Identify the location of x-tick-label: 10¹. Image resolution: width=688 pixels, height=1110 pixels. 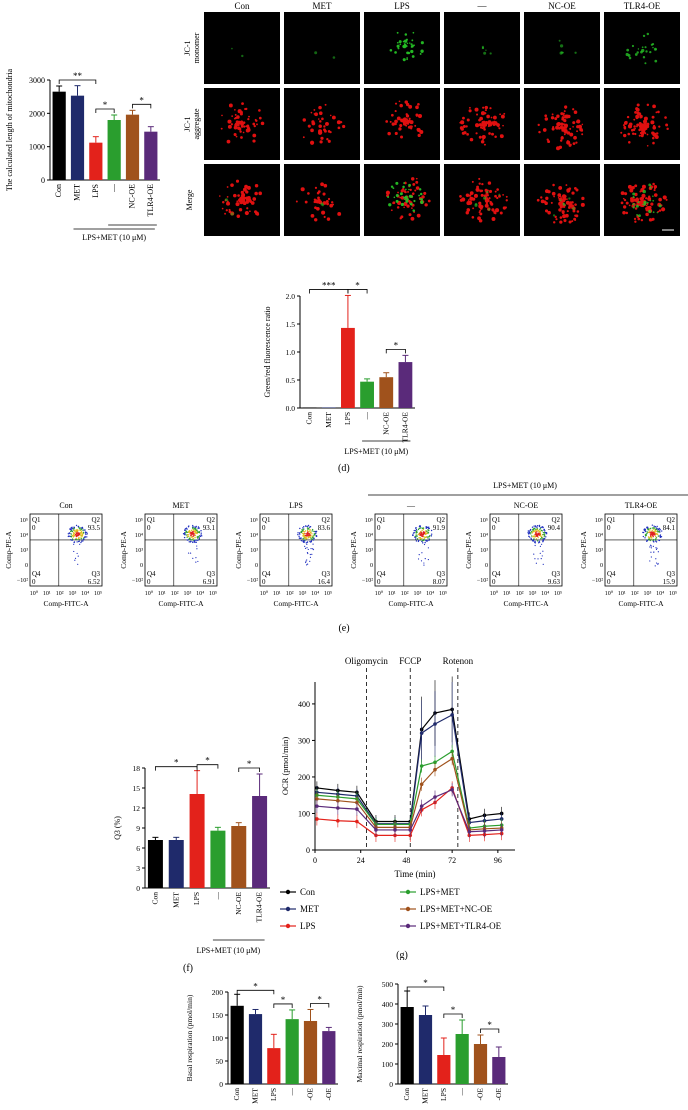
(162, 594).